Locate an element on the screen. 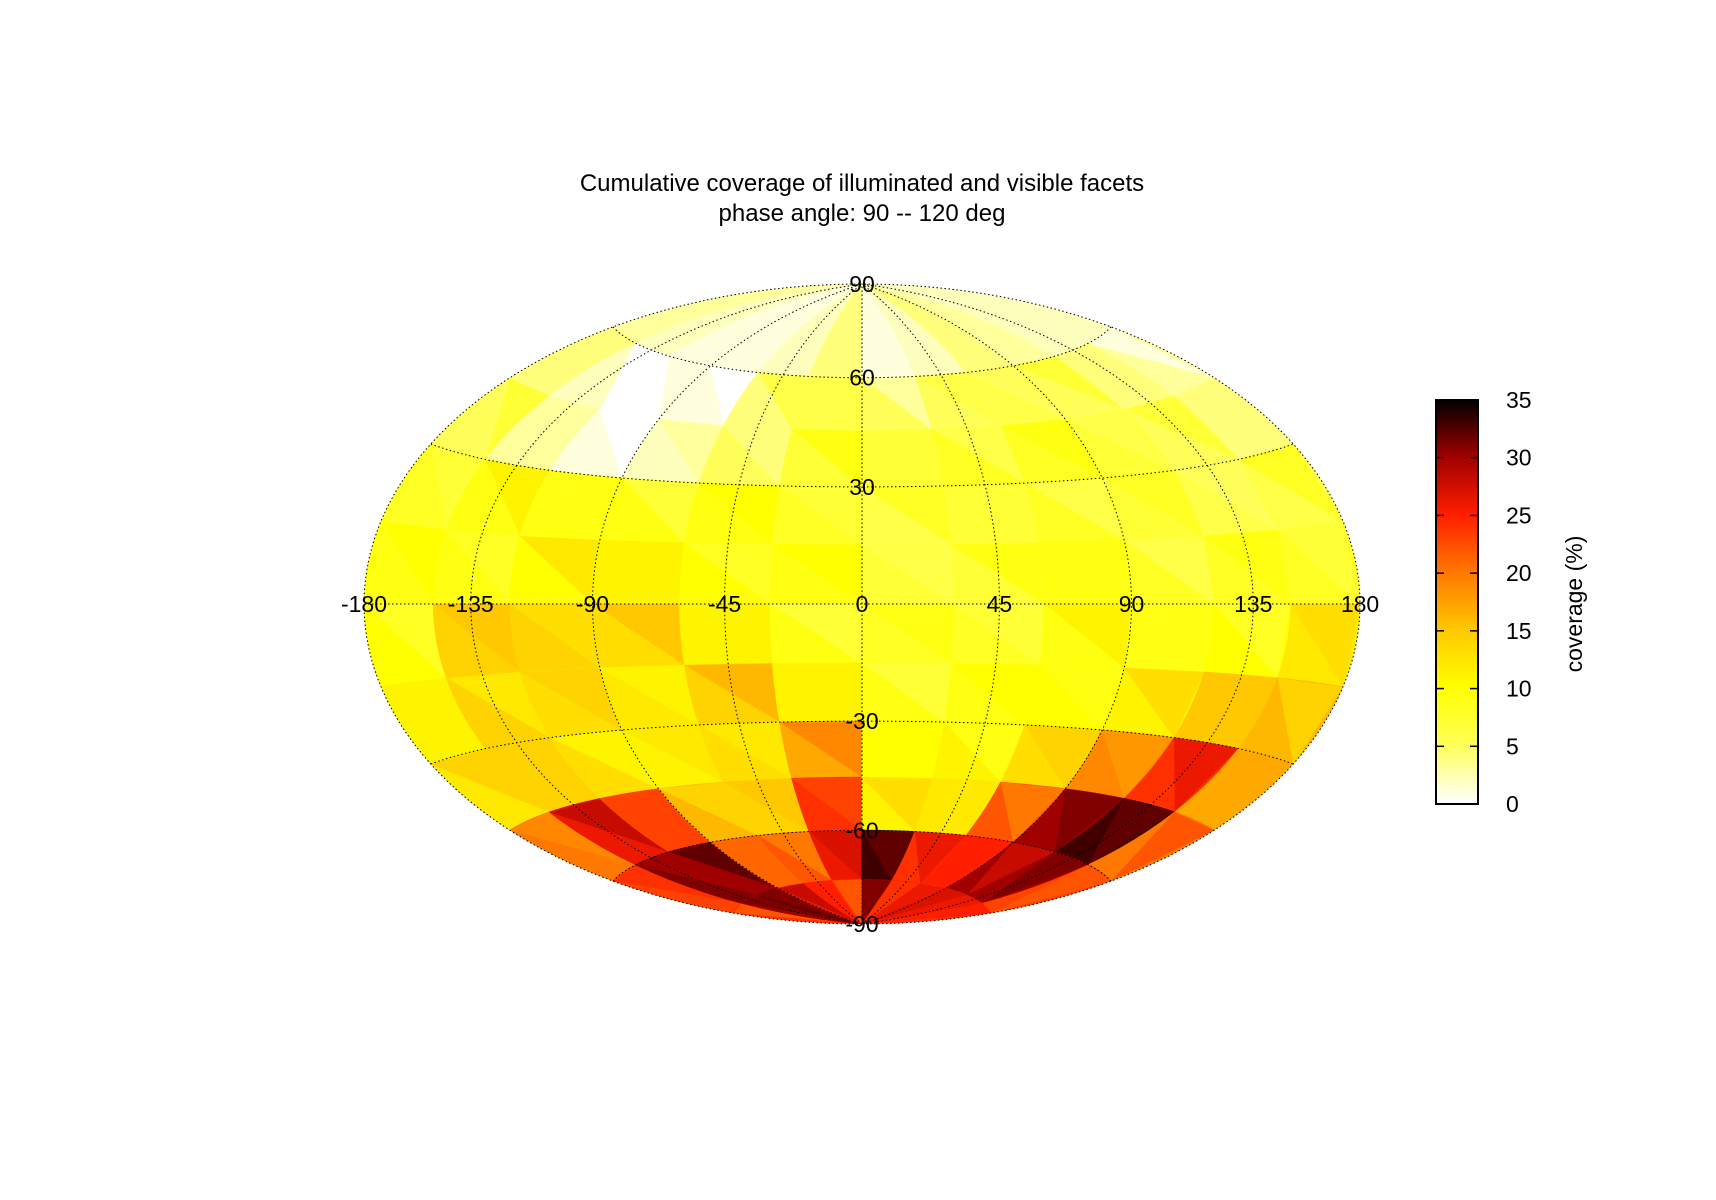  lat-tick-label: 60 is located at coordinates (862, 378).